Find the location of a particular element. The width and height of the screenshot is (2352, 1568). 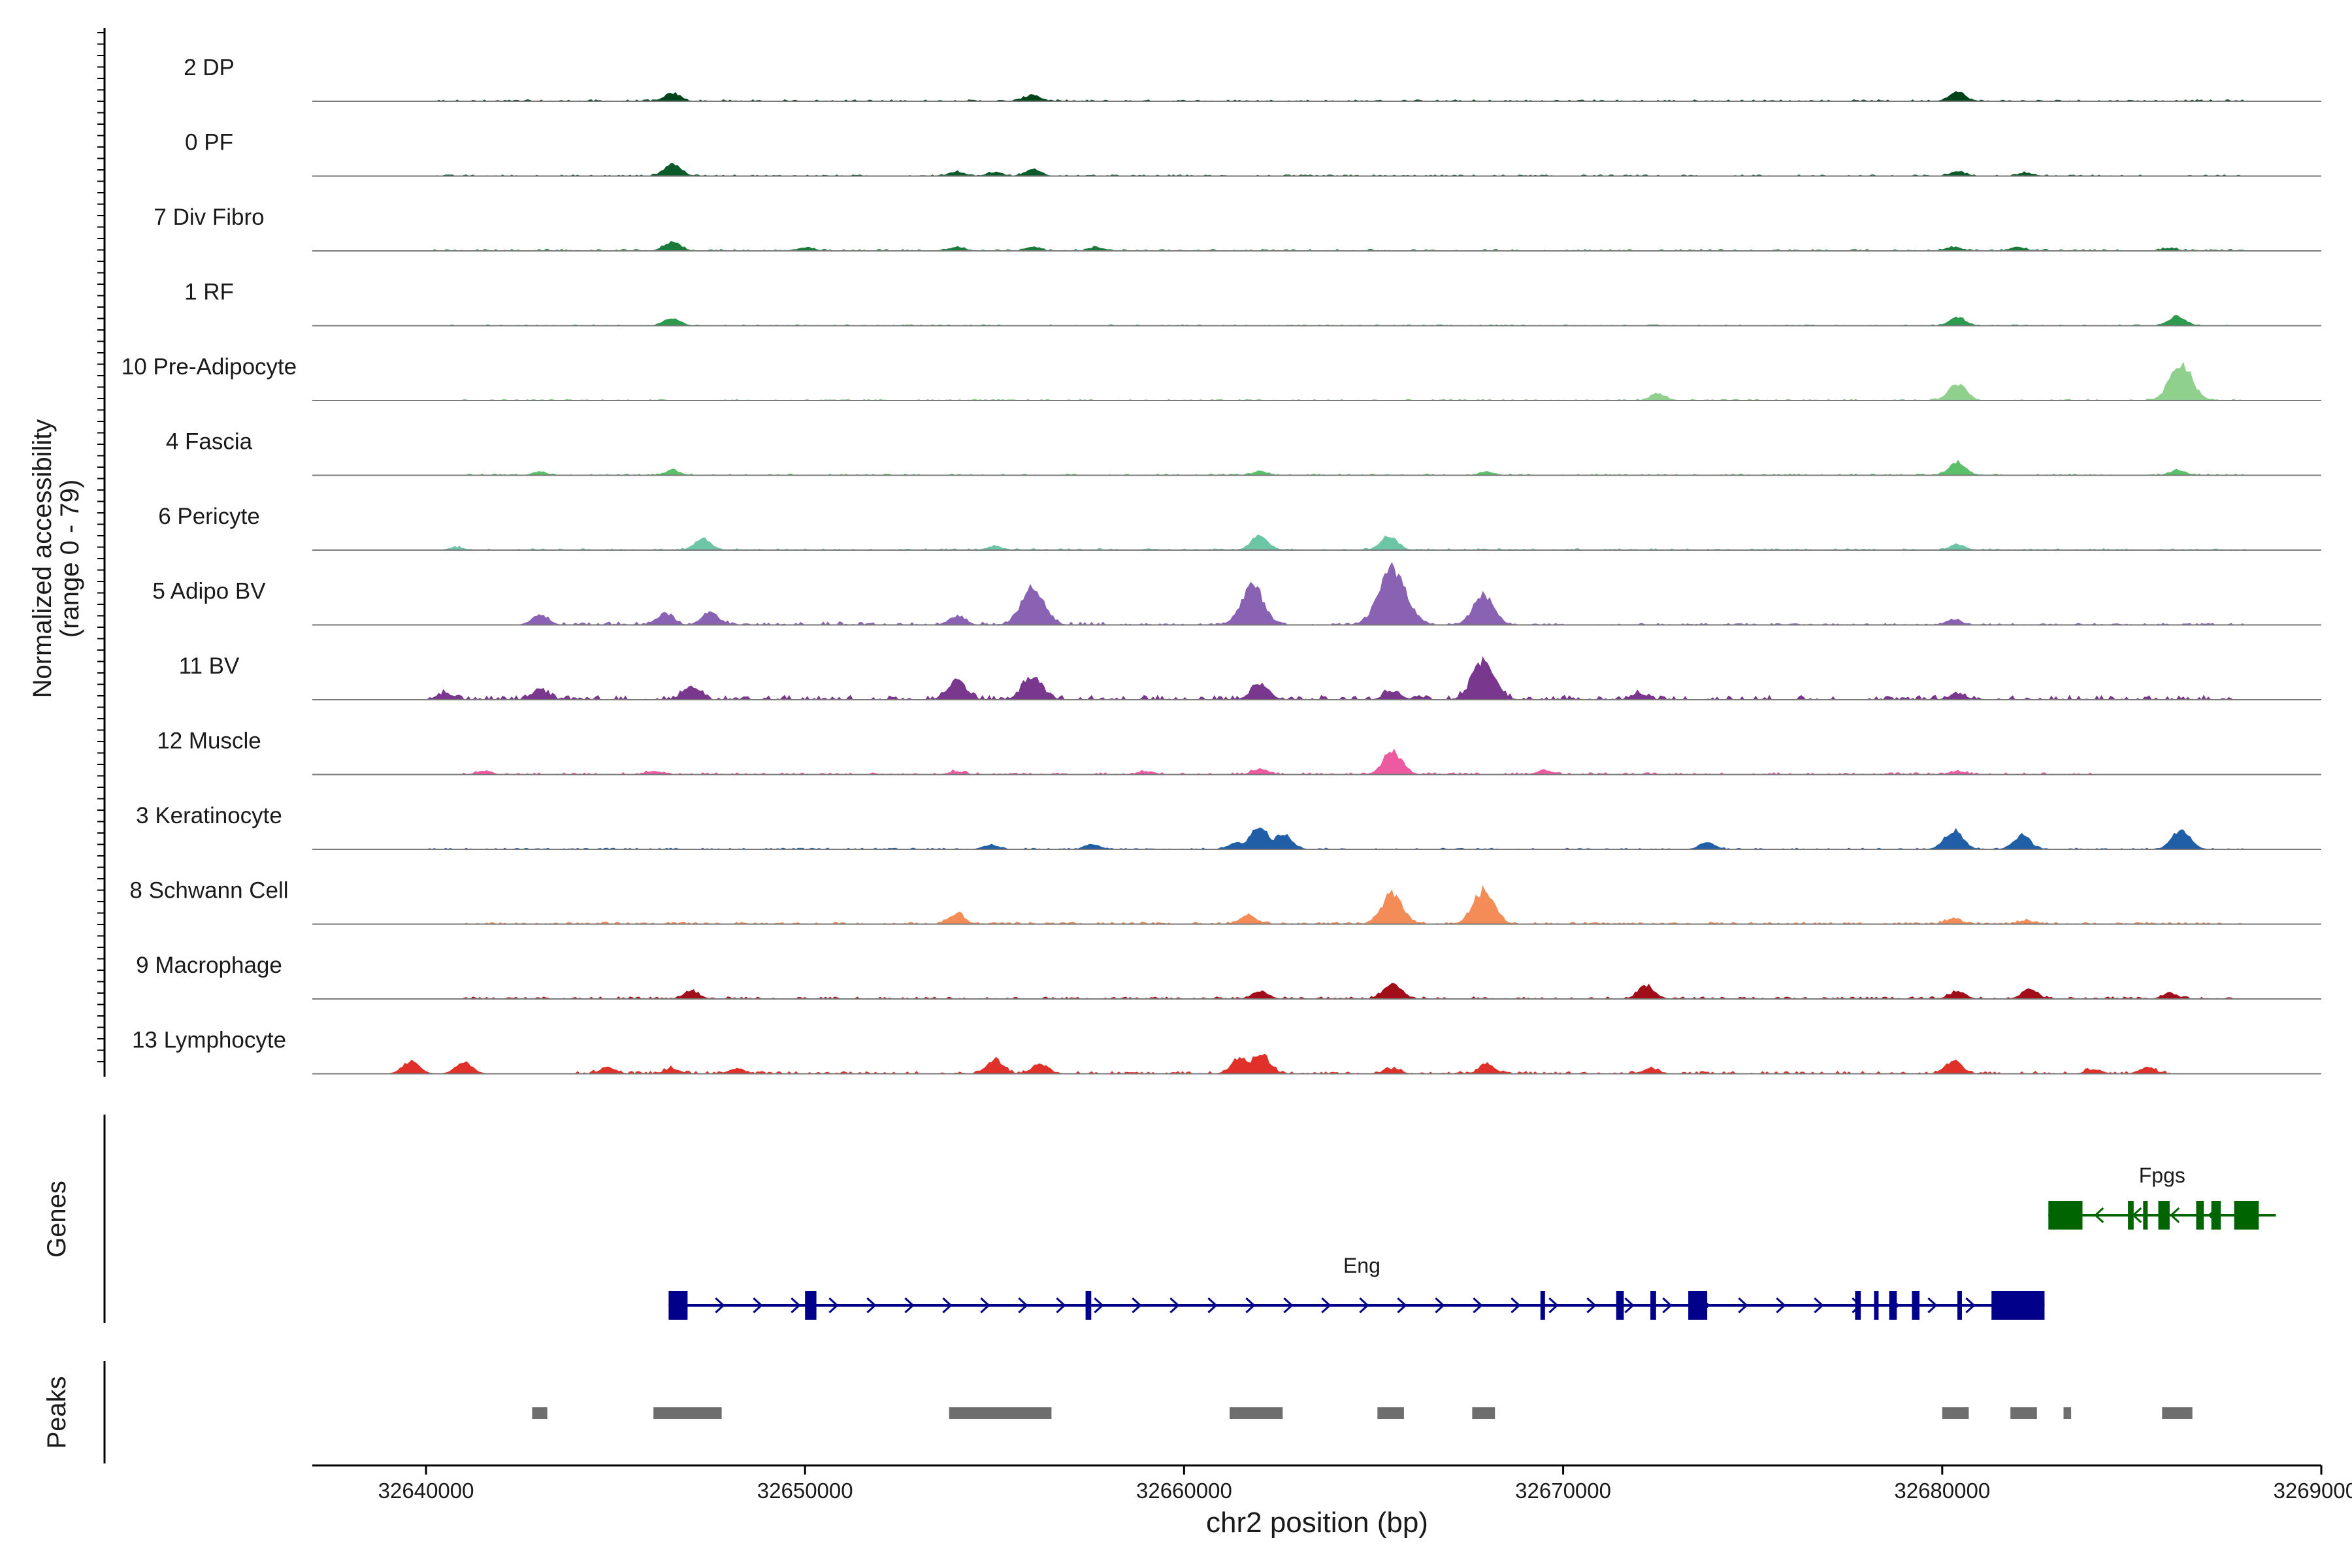

track-13-lymphocyte: 13 Lymphocyte is located at coordinates (1226, 1051).